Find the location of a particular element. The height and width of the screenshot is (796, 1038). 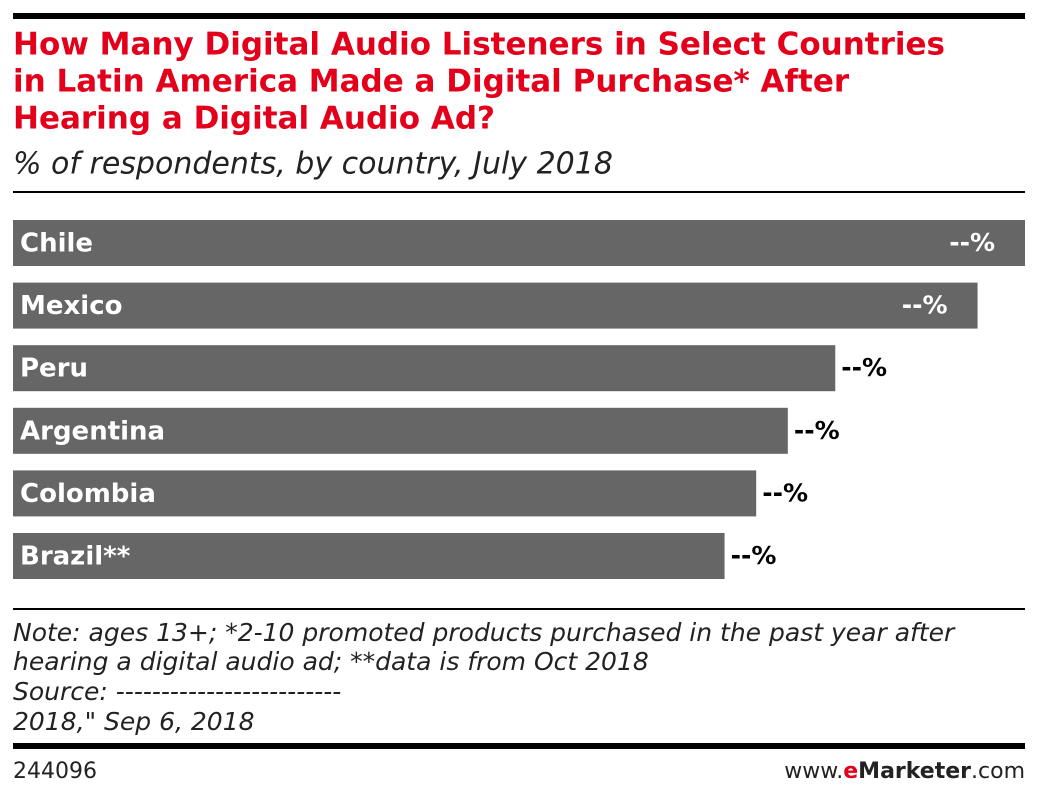

brand-part: www. is located at coordinates (813, 771).